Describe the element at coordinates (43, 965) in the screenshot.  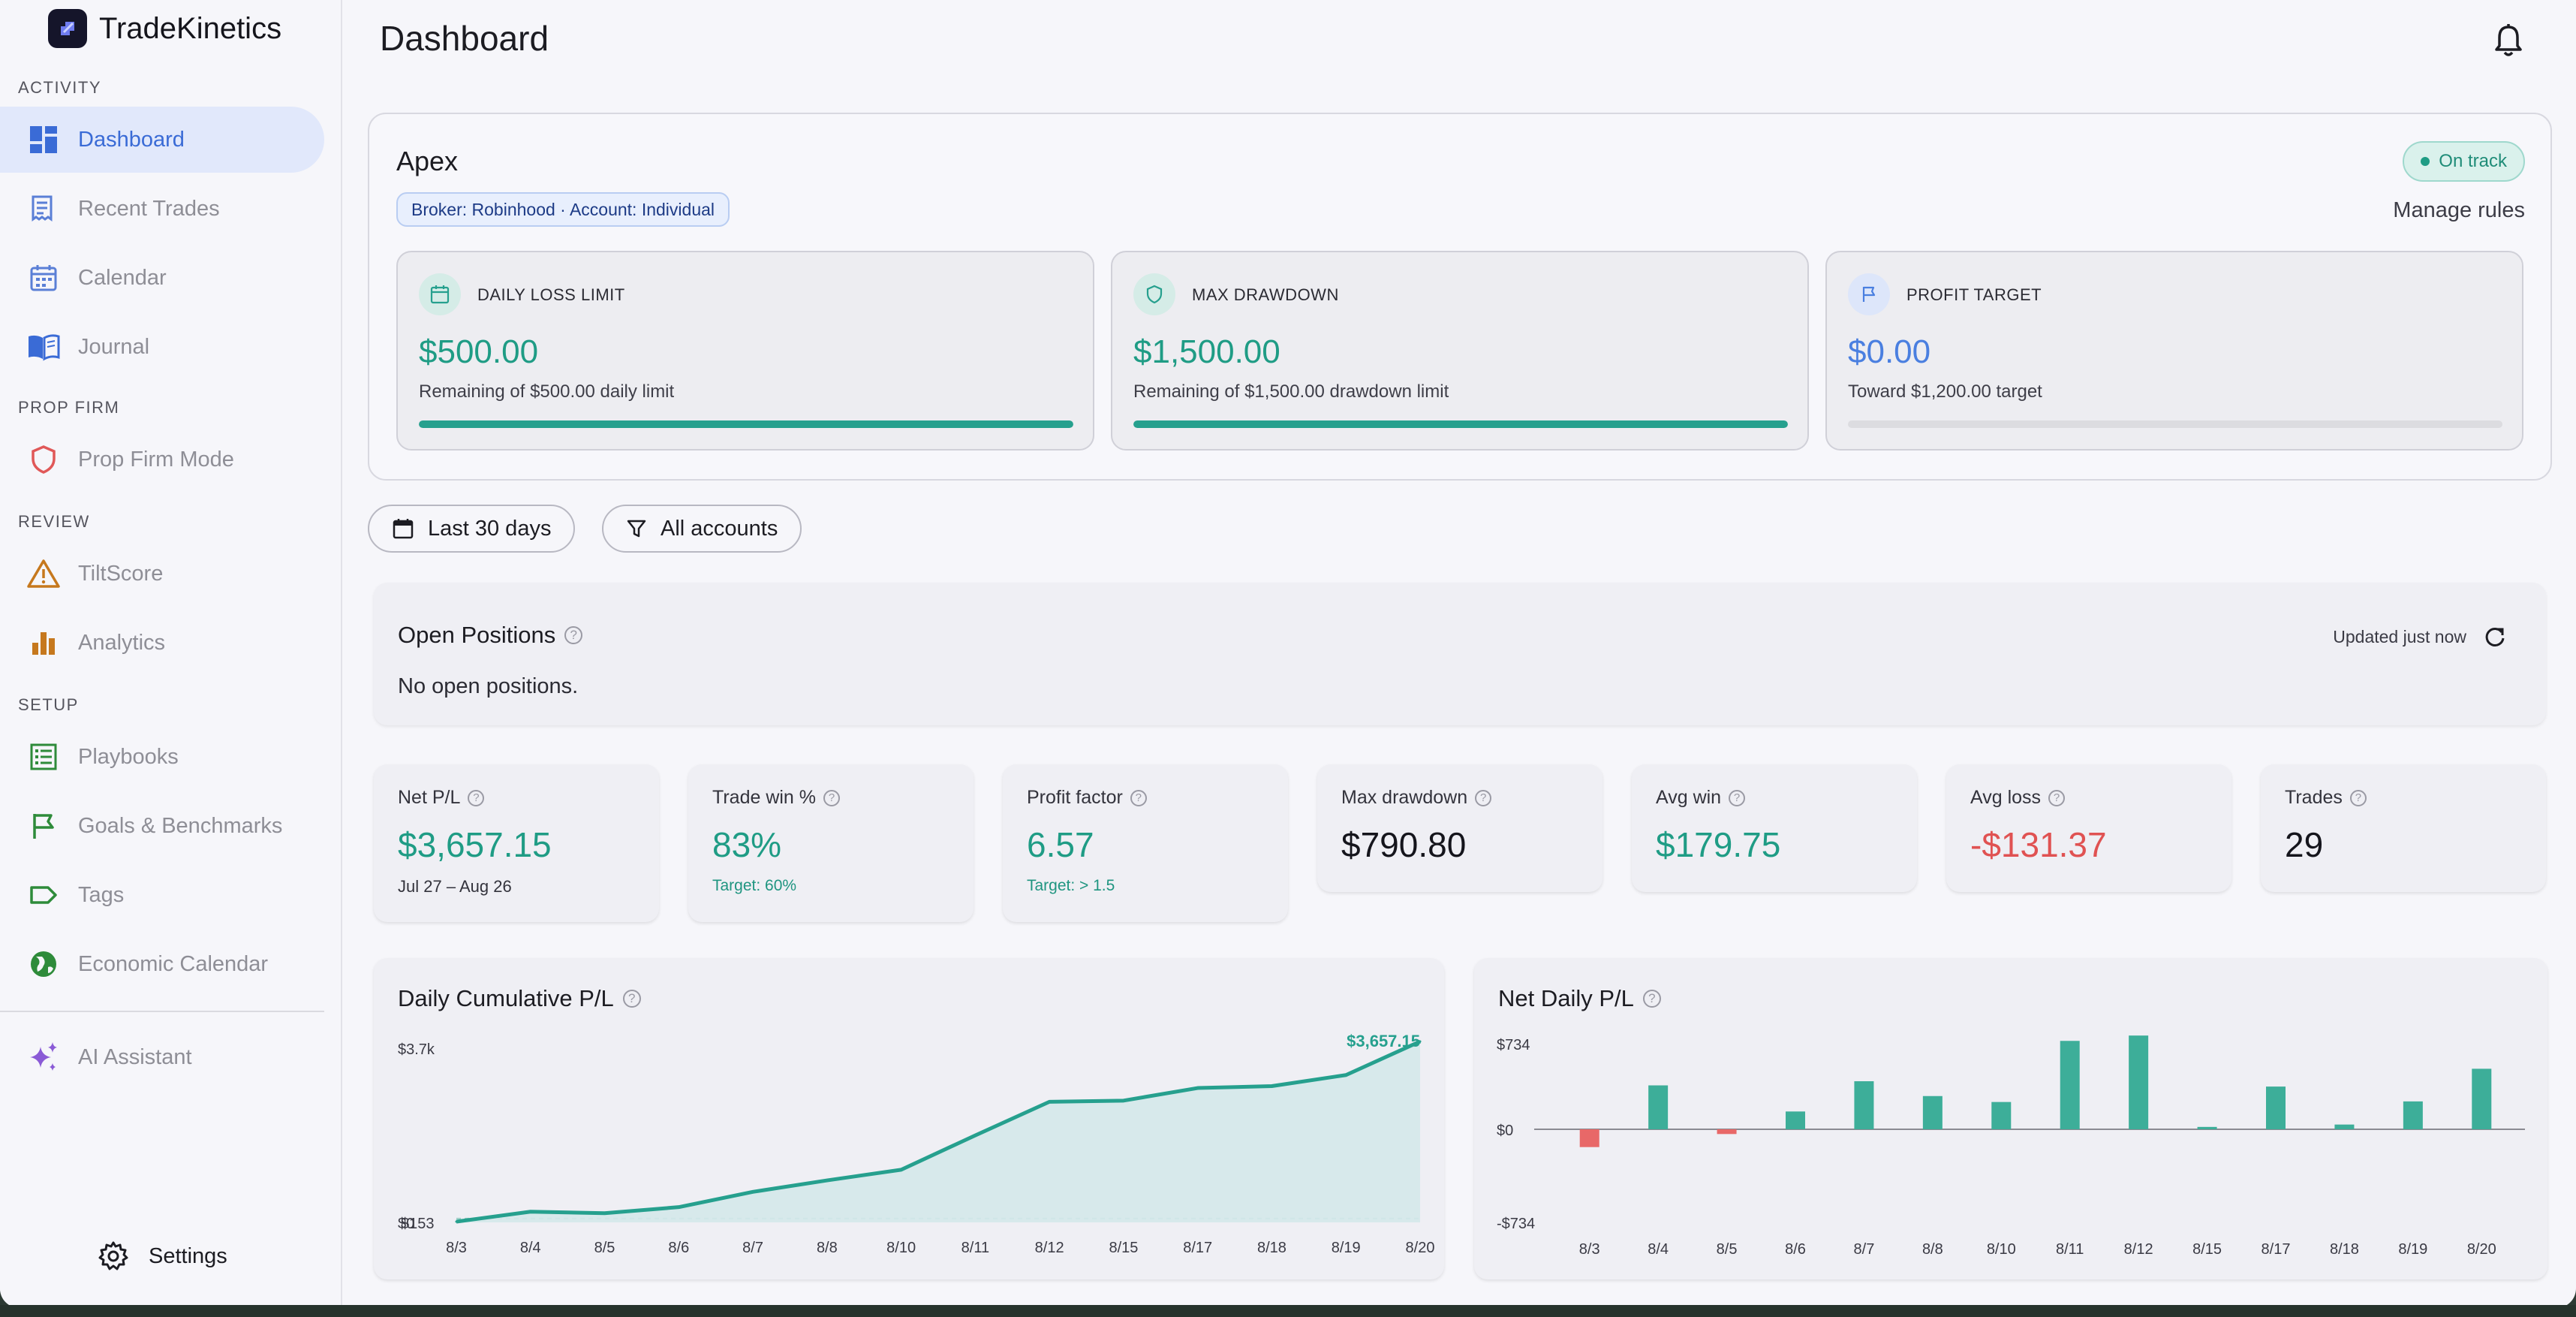
I see `globe-icon` at that location.